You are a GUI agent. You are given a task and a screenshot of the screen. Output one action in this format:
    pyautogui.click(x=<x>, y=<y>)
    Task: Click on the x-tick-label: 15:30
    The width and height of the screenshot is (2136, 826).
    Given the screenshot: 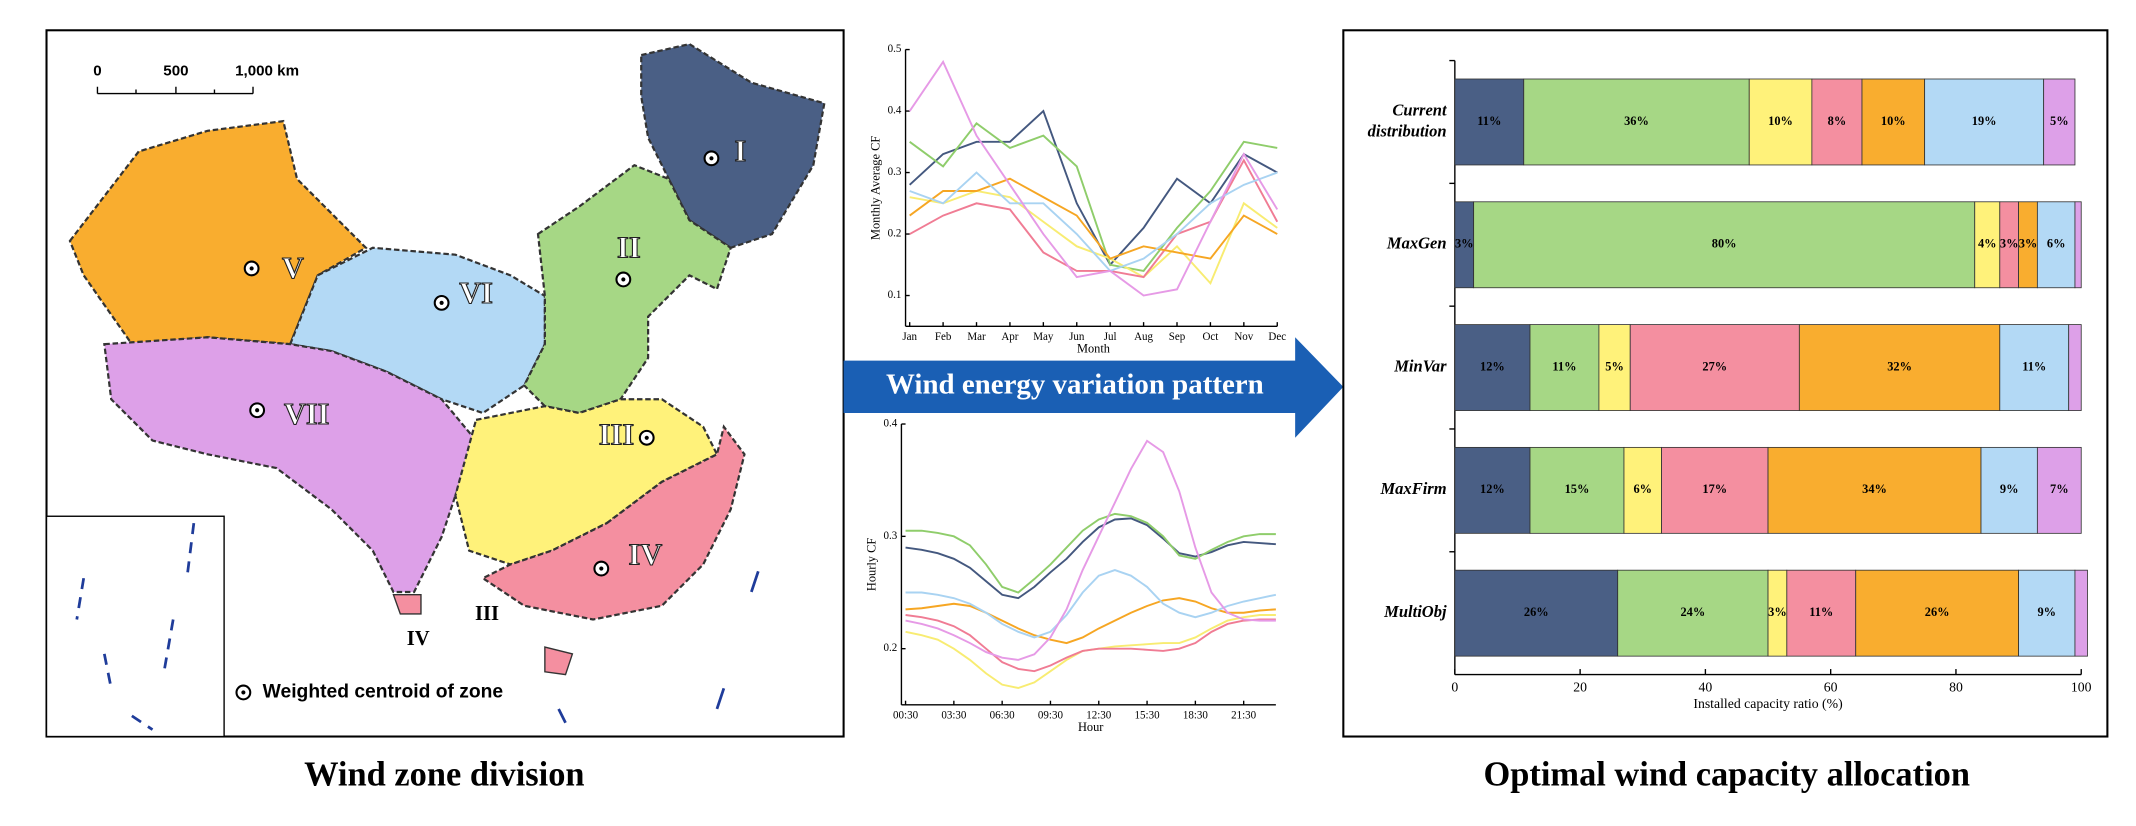 What is the action you would take?
    pyautogui.click(x=1148, y=715)
    